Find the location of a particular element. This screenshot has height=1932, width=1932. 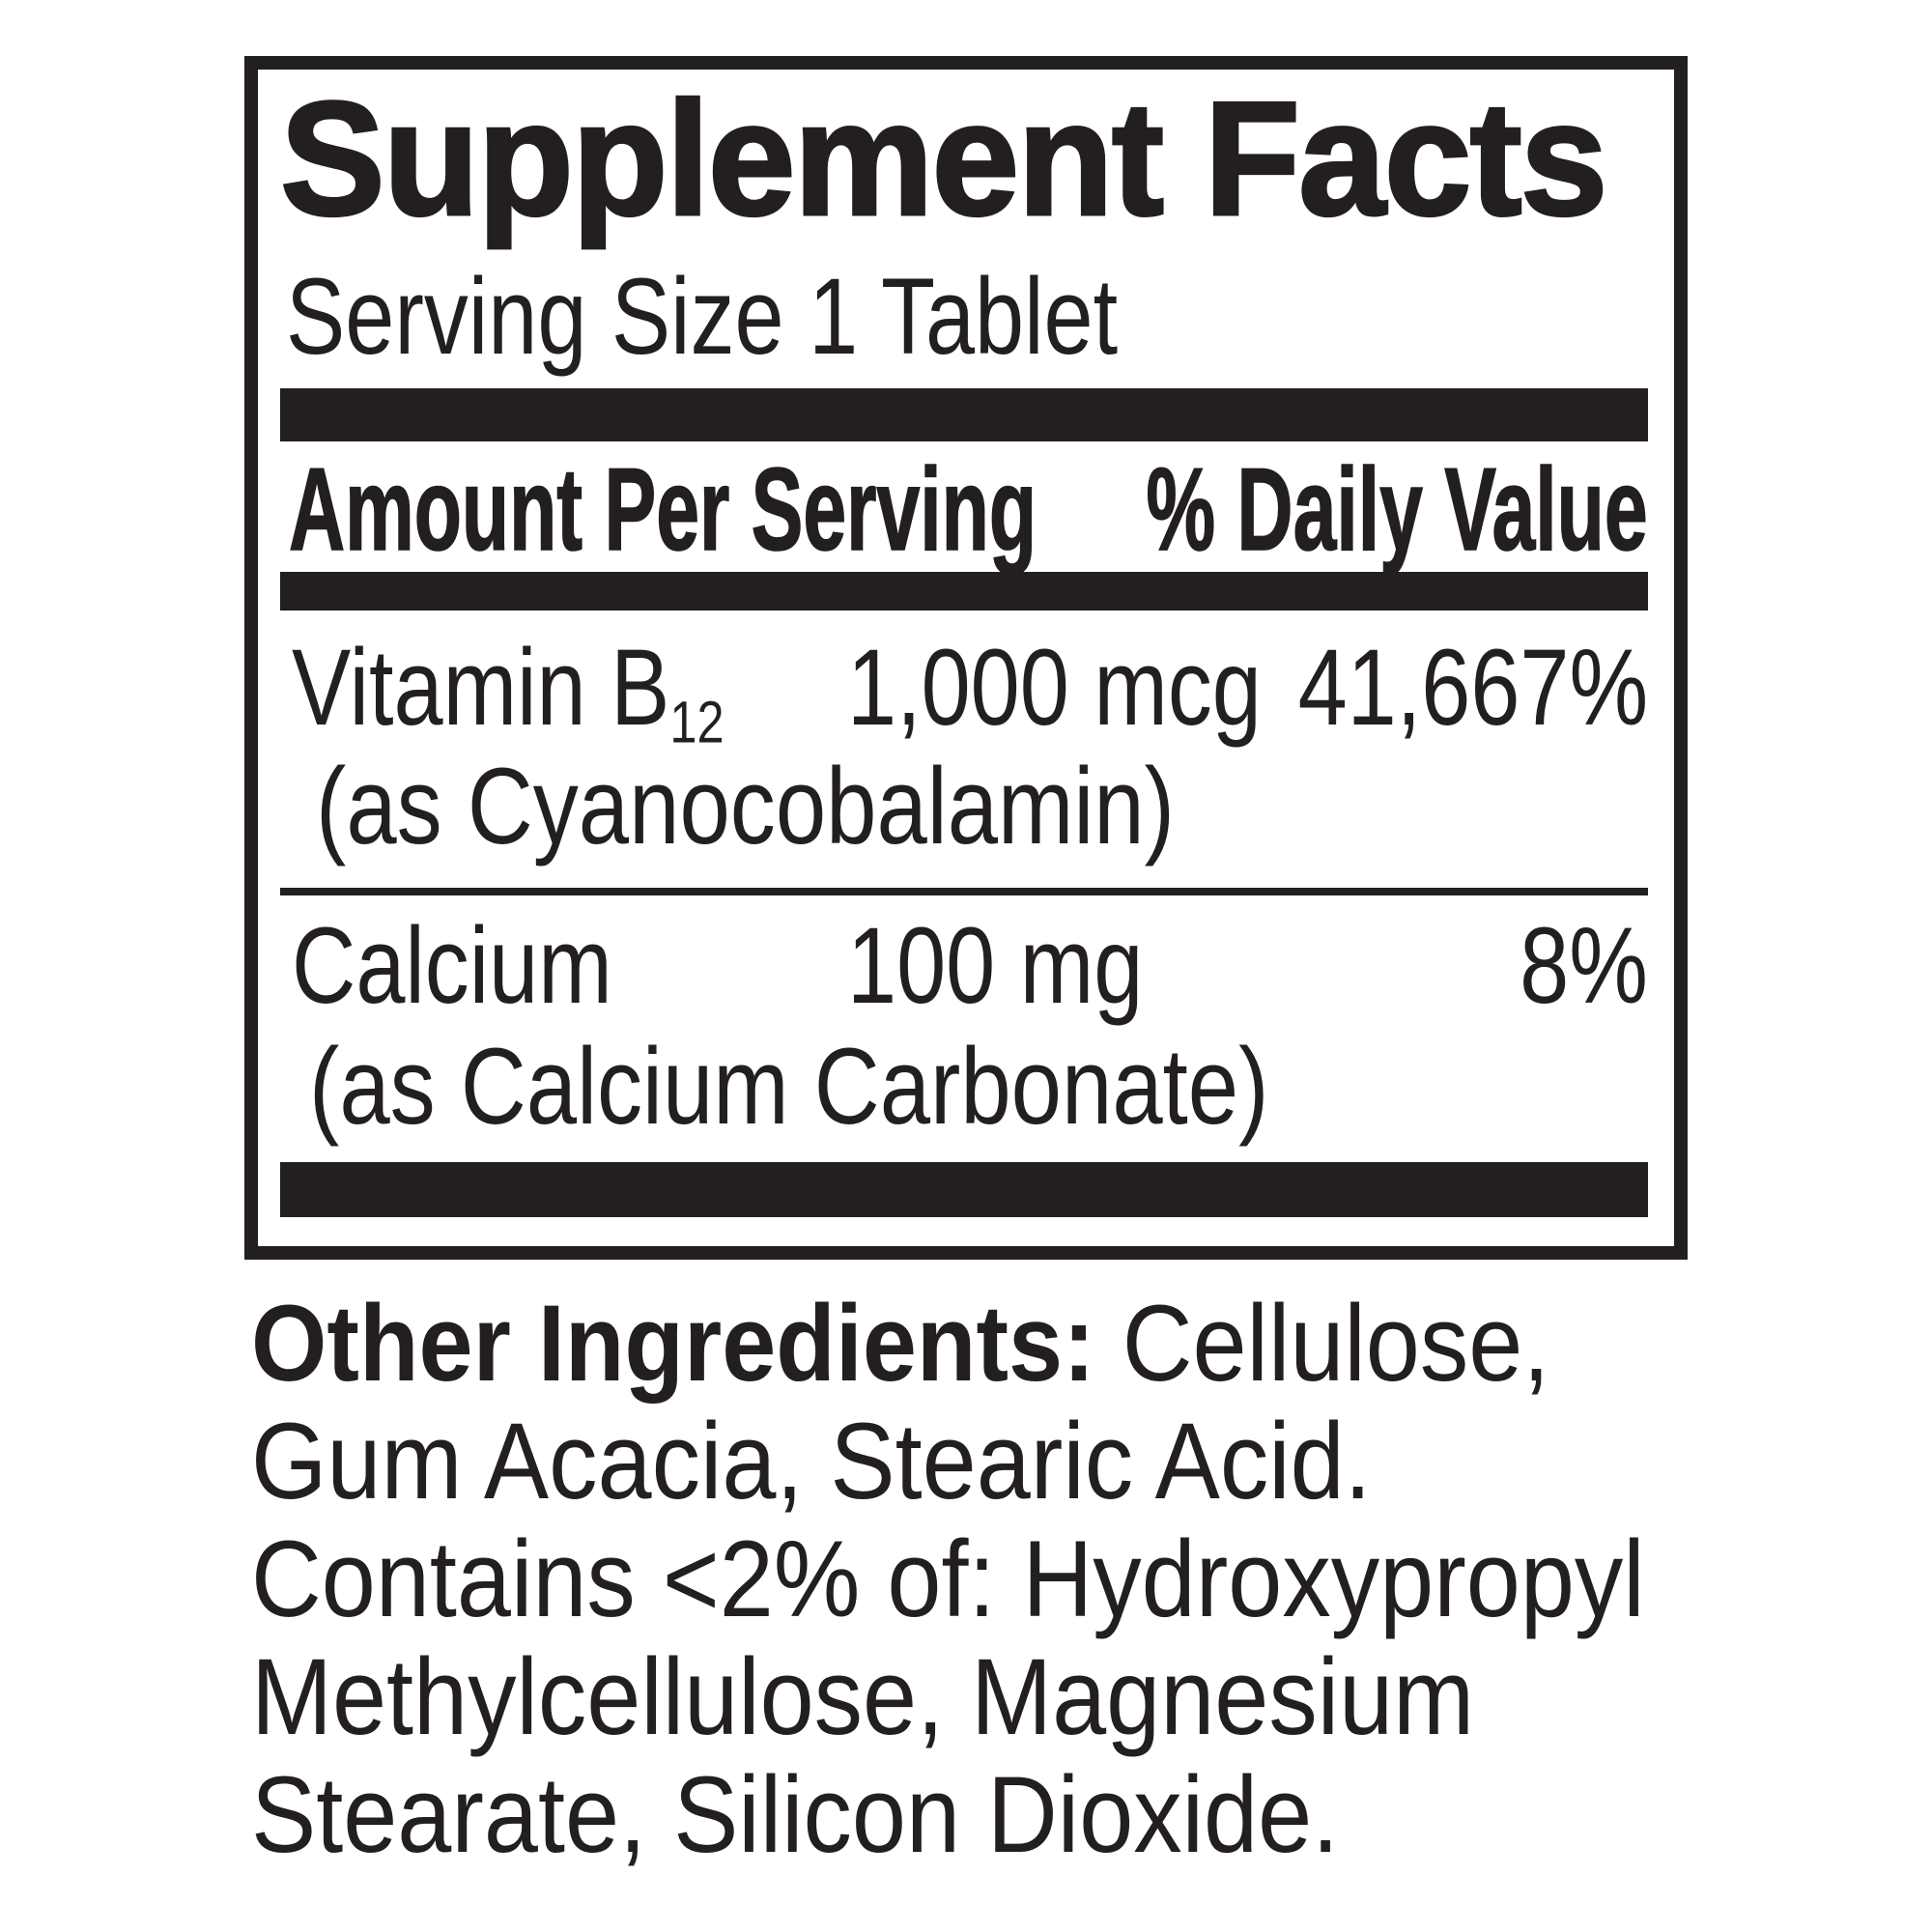

nutrient-daily-value: 8% is located at coordinates (1584, 965).